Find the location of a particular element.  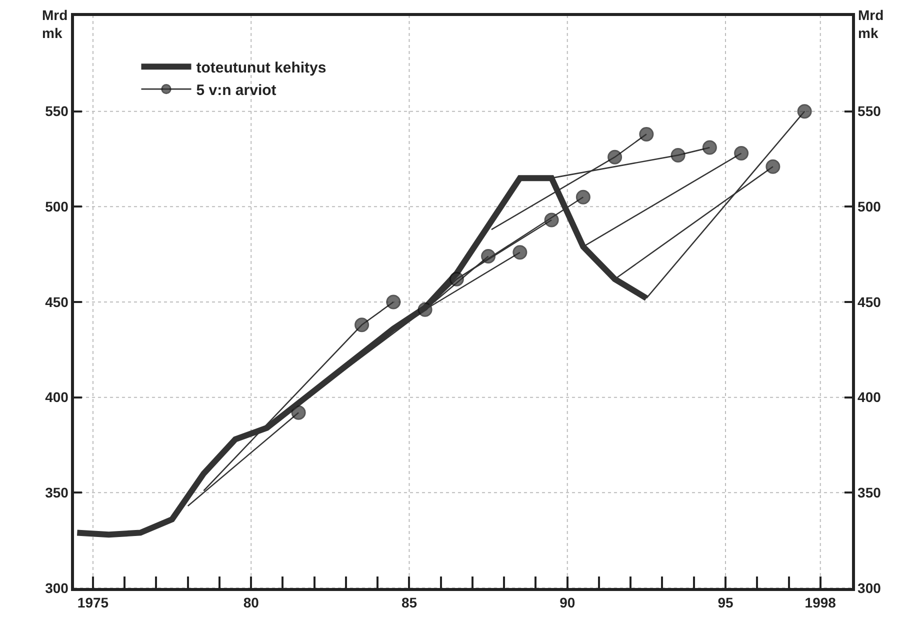

x-tick-label: 80 is located at coordinates (251, 602).